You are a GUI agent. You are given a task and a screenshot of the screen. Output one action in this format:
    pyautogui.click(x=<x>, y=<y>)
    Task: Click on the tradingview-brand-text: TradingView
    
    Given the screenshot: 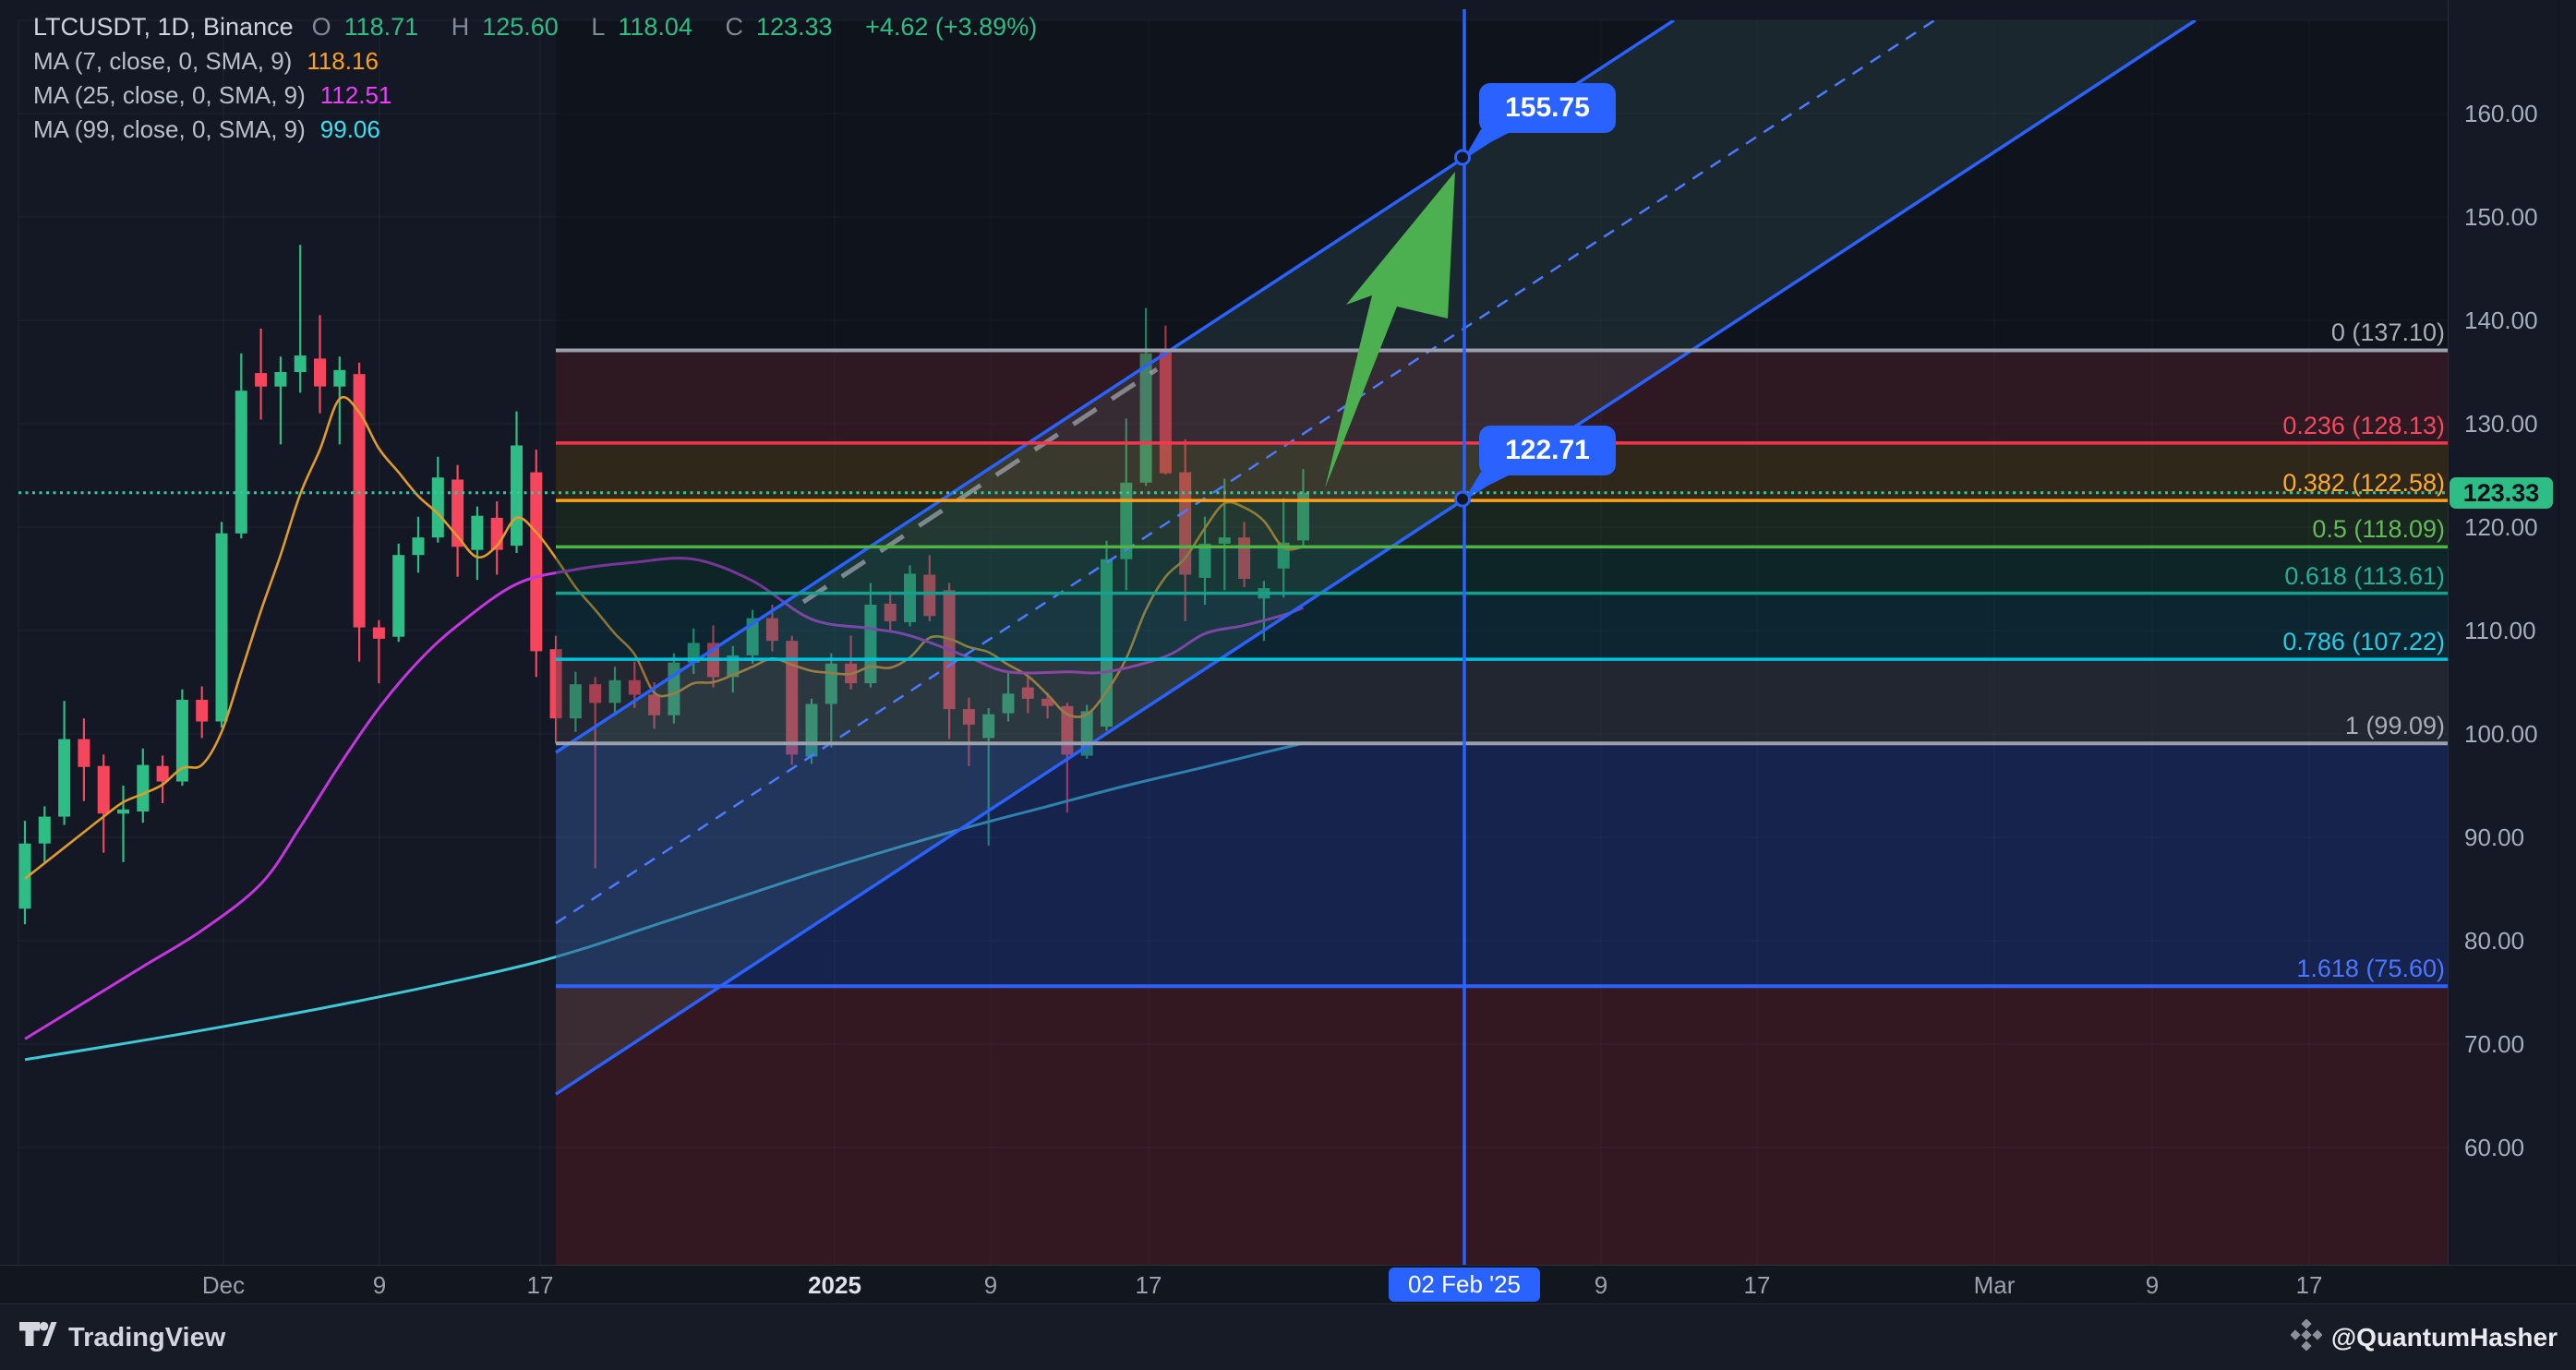 What is the action you would take?
    pyautogui.click(x=147, y=1337)
    